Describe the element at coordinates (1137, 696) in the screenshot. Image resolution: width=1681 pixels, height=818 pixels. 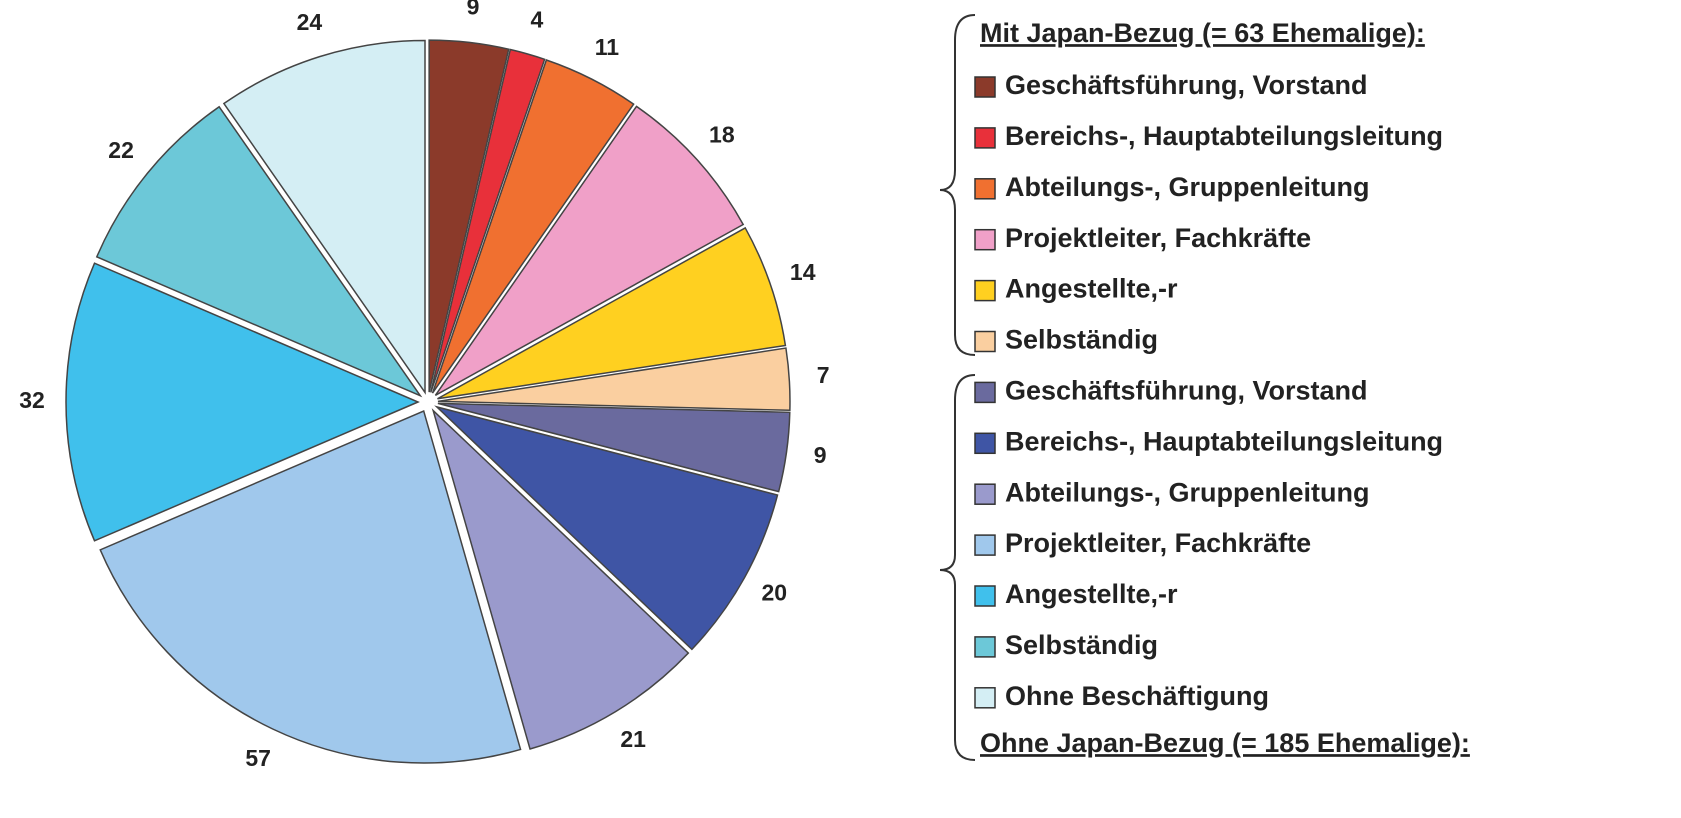
I see `legend-label: Ohne Beschäftigung` at that location.